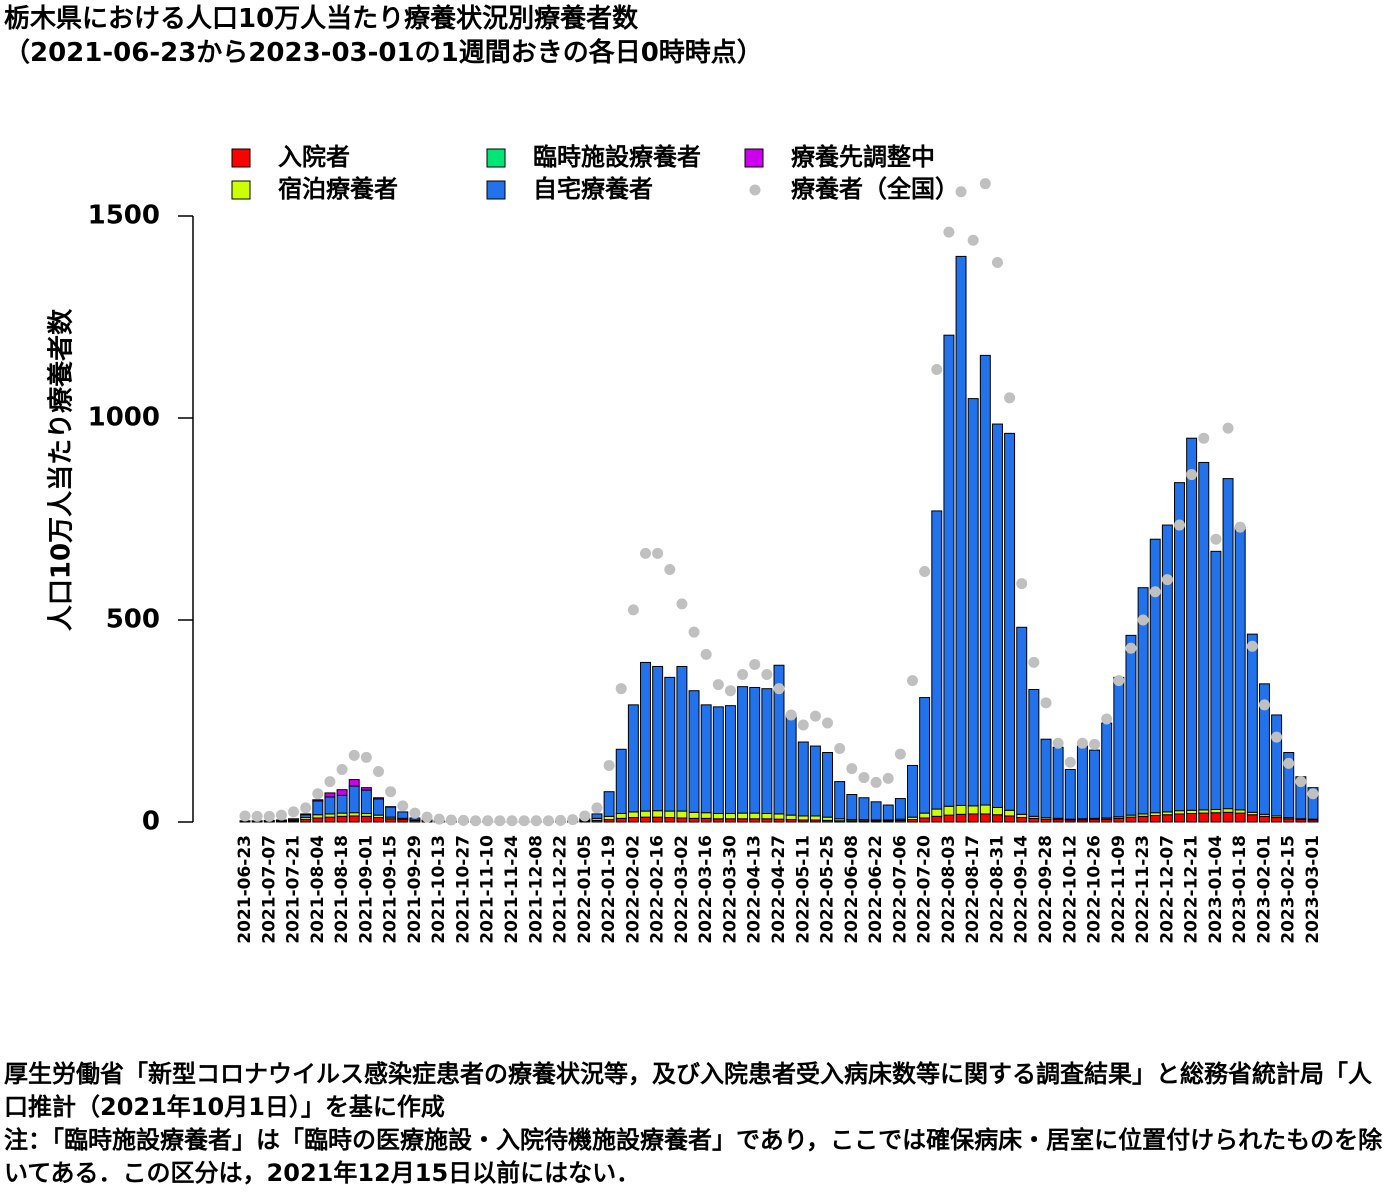 The height and width of the screenshot is (1200, 1400). What do you see at coordinates (1070, 889) in the screenshot?
I see `x-tick-label: 2022-10-12` at bounding box center [1070, 889].